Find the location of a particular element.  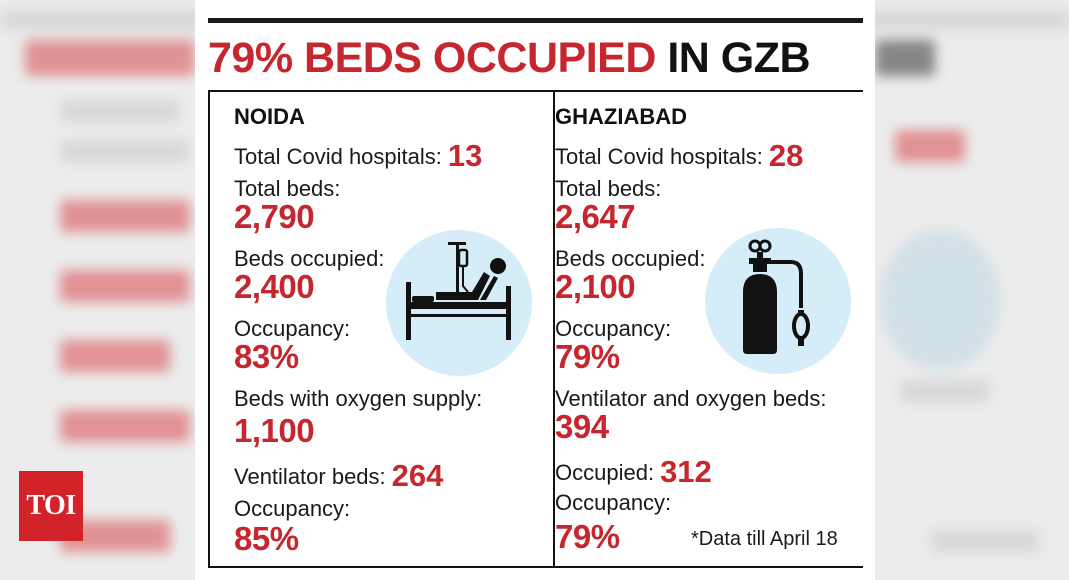

oxygen-cylinder-icon is located at coordinates (778, 301).